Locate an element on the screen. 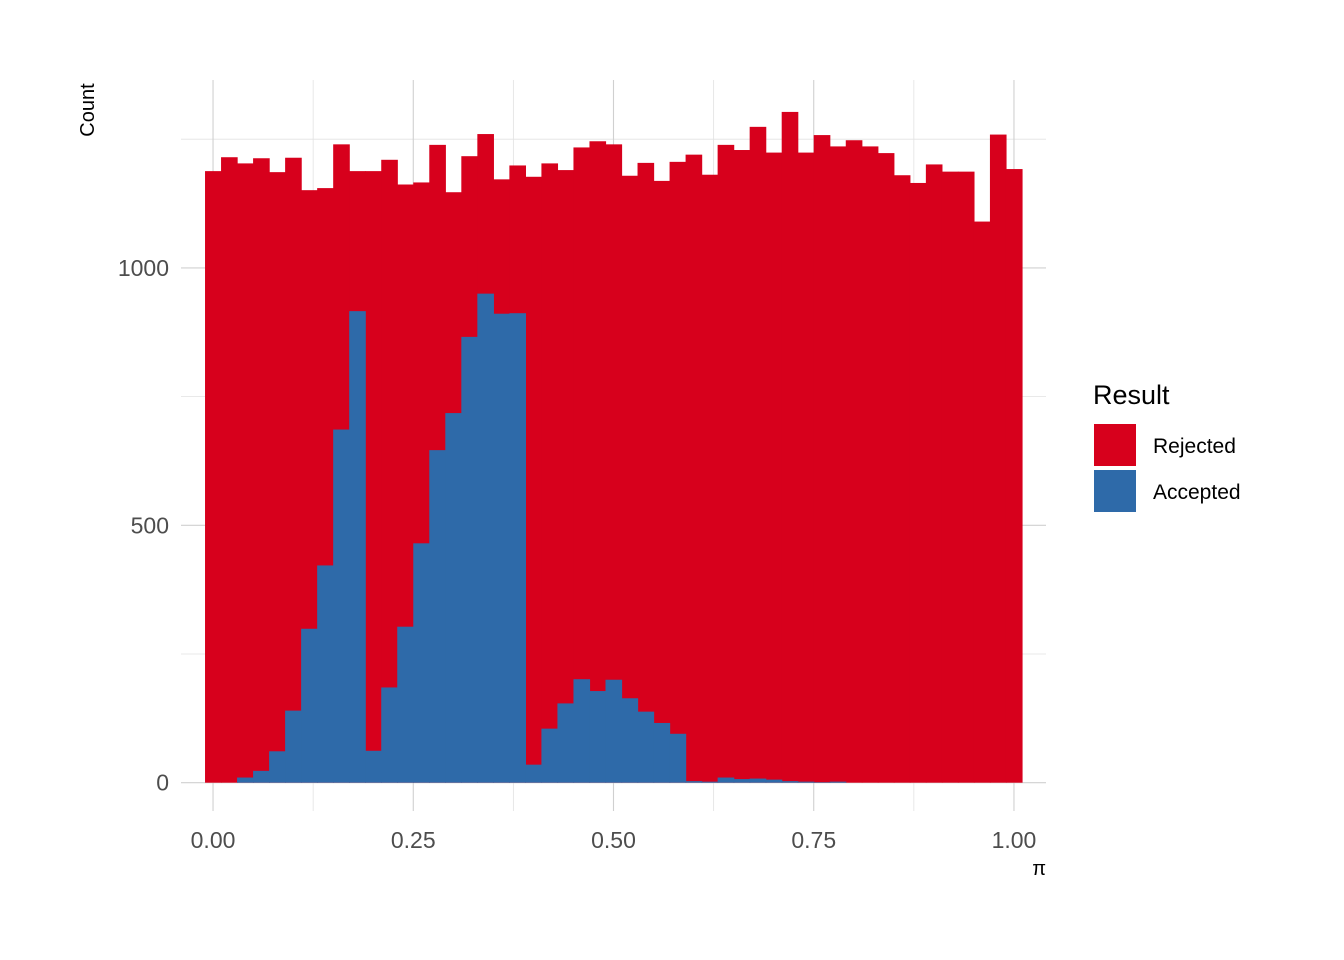  legend-key-rejected is located at coordinates (1115, 445).